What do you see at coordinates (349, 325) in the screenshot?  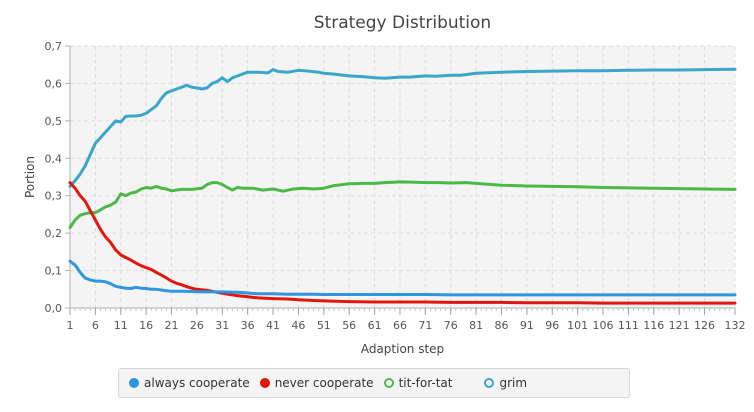 I see `x-tick-label: 56` at bounding box center [349, 325].